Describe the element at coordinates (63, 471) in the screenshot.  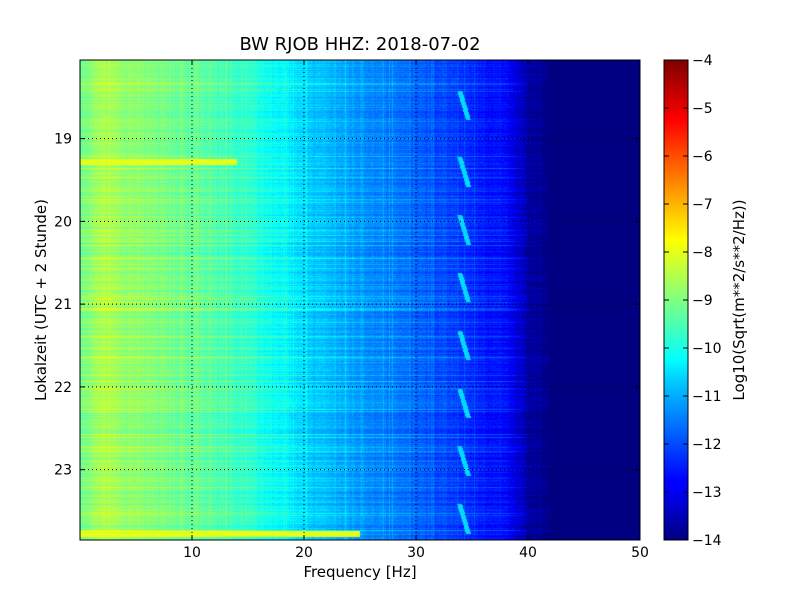
I see `y-tick-label: 23` at that location.